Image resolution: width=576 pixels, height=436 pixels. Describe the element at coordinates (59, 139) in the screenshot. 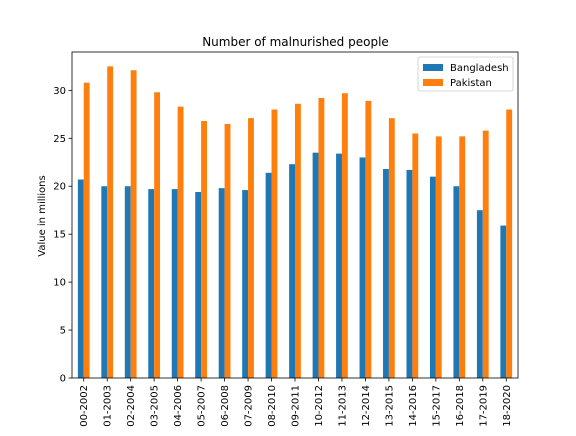

I see `y-tick-label: 25` at that location.